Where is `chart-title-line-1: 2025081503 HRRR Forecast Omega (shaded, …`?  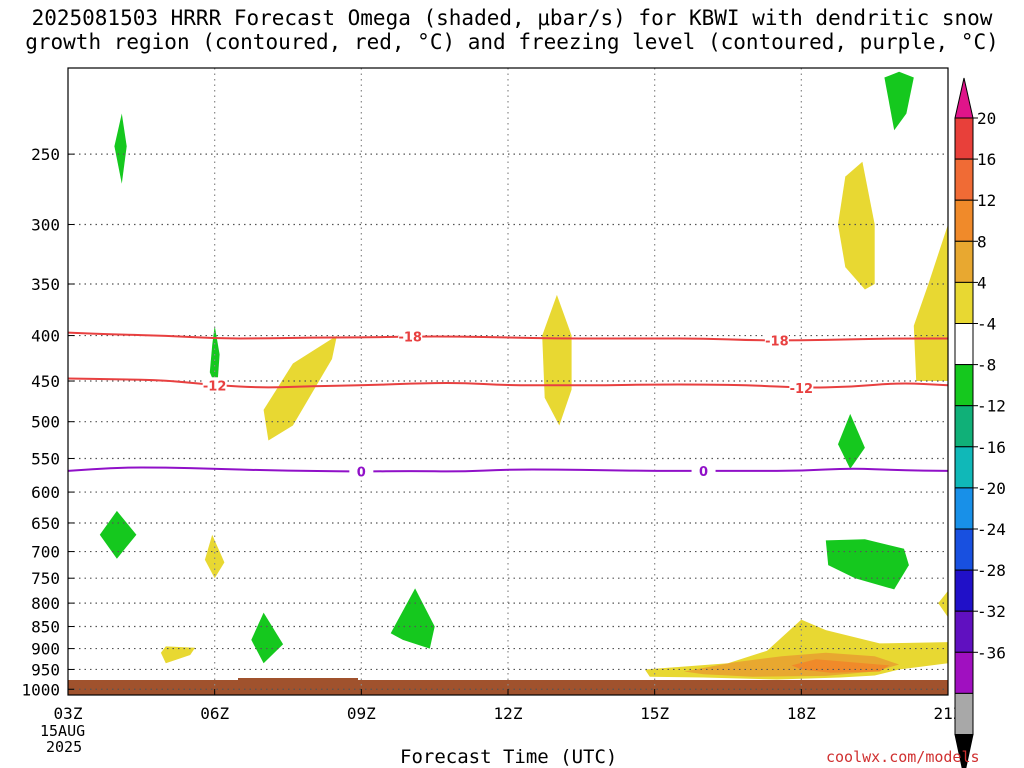 chart-title-line-1: 2025081503 HRRR Forecast Omega (shaded, … is located at coordinates (512, 18).